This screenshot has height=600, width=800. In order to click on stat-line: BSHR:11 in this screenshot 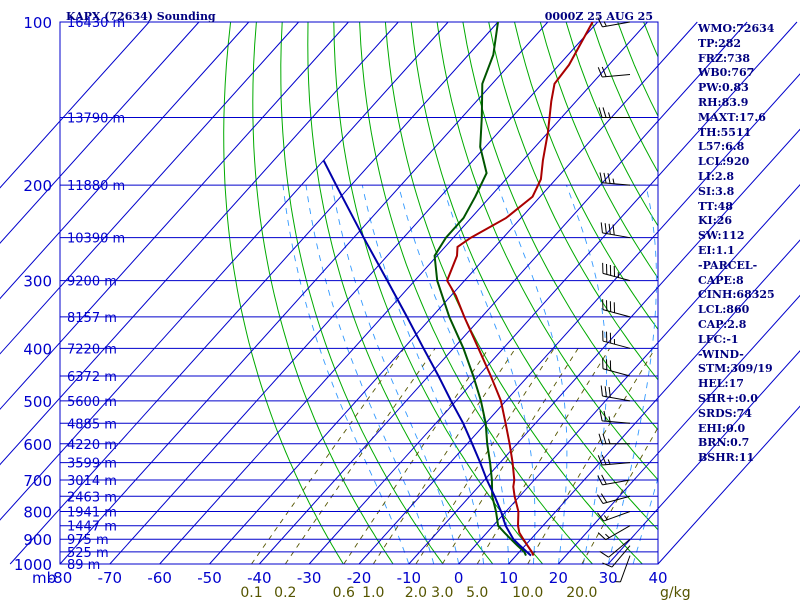, I will do `click(726, 458)`.